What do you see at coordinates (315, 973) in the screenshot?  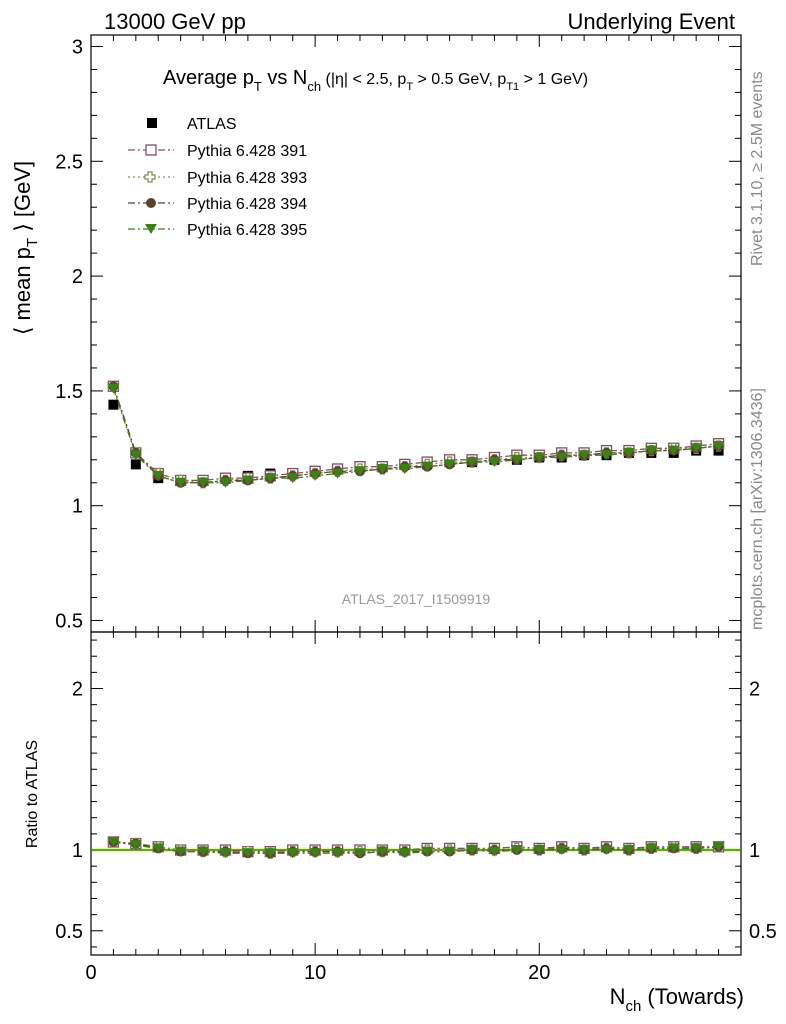 I see `x-tick-label: 10` at bounding box center [315, 973].